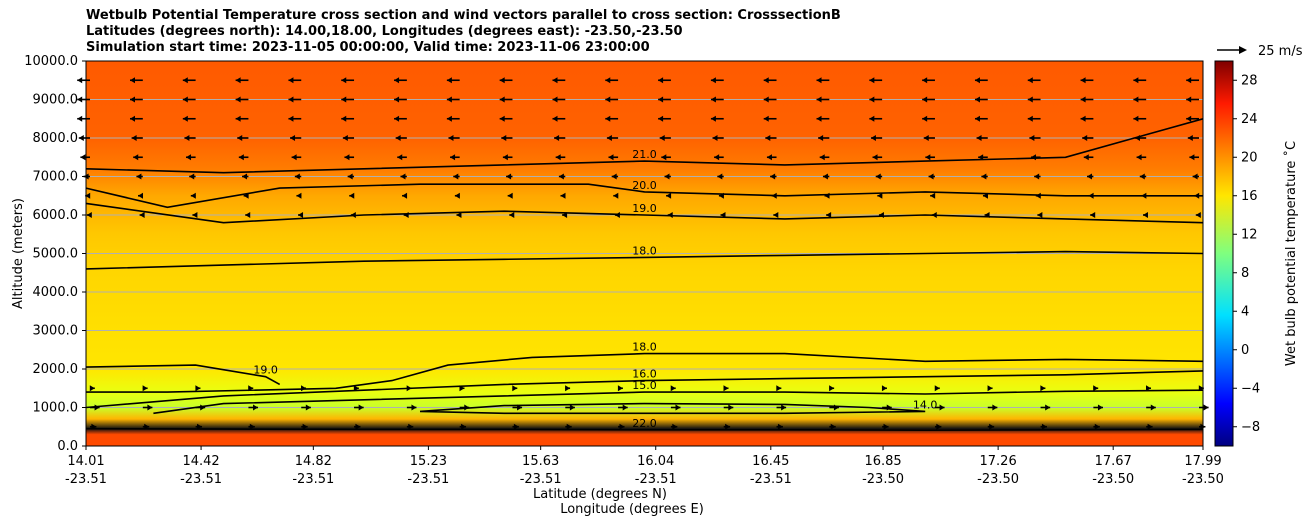 The image size is (1311, 526). What do you see at coordinates (1243, 50) in the screenshot?
I see `wind-key-head` at bounding box center [1243, 50].